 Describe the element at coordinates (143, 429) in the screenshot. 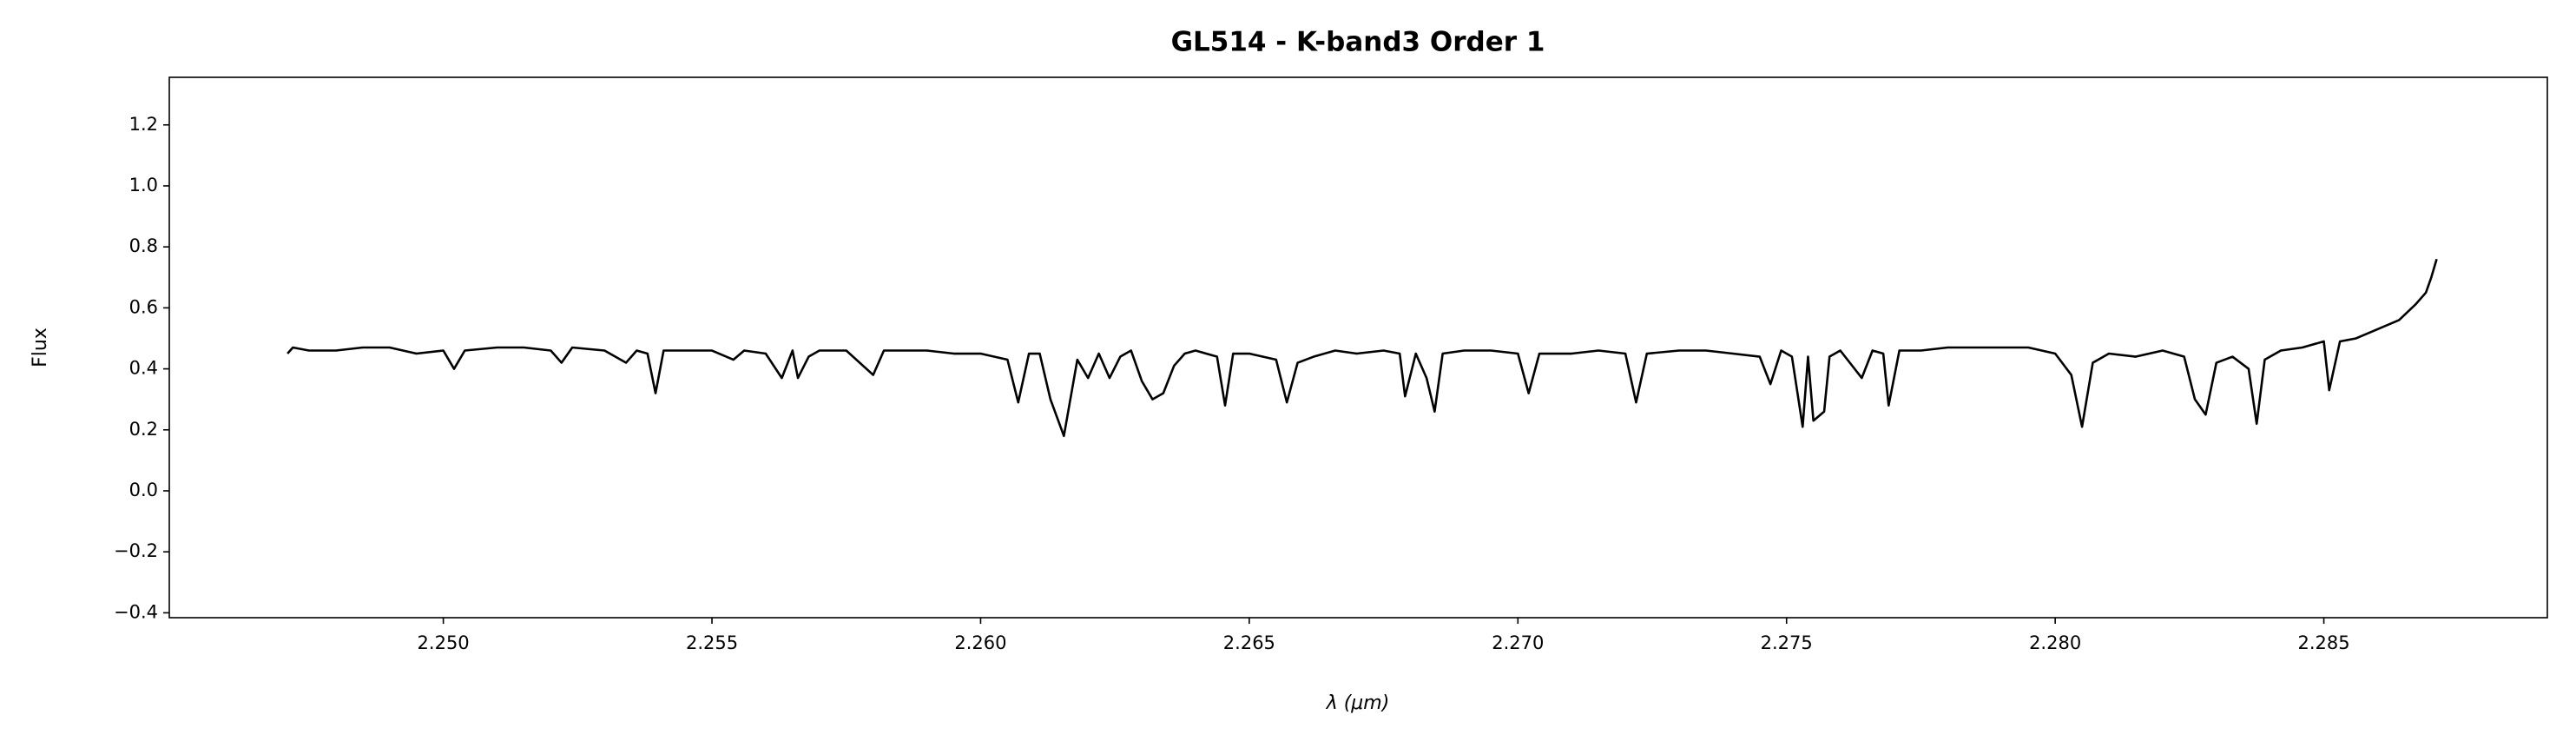

I see `y-tick-label: 0.2` at that location.